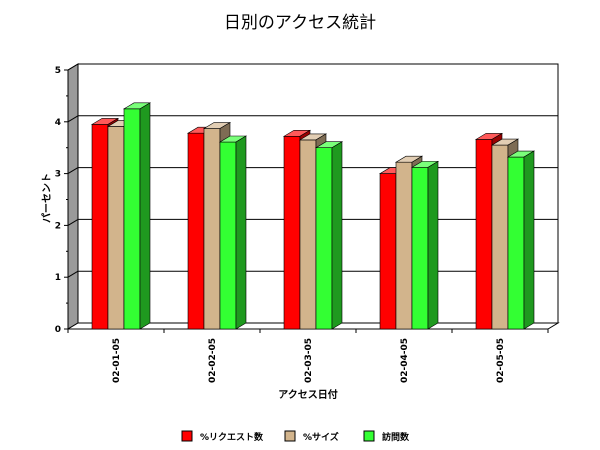 This screenshot has width=600, height=450. I want to click on x-tick-label: 02-03-05, so click(309, 360).